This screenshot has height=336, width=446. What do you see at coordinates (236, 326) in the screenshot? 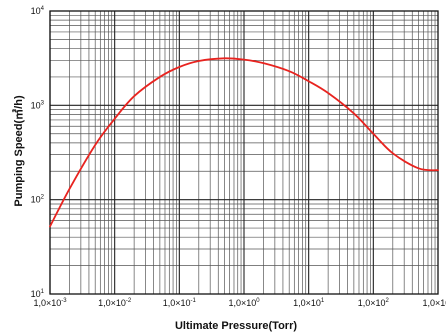
I see `x-axis-title: Ultimate Pressure(Torr)` at bounding box center [236, 326].